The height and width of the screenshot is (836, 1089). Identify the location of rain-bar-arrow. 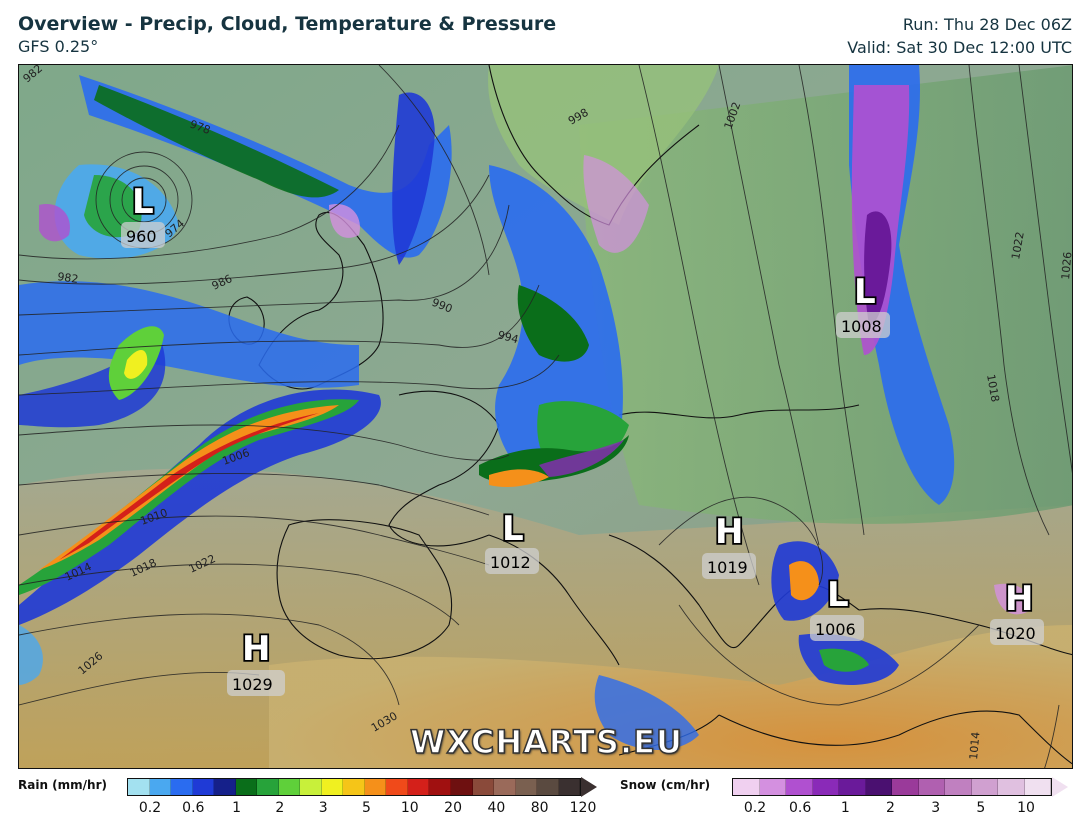
(589, 787).